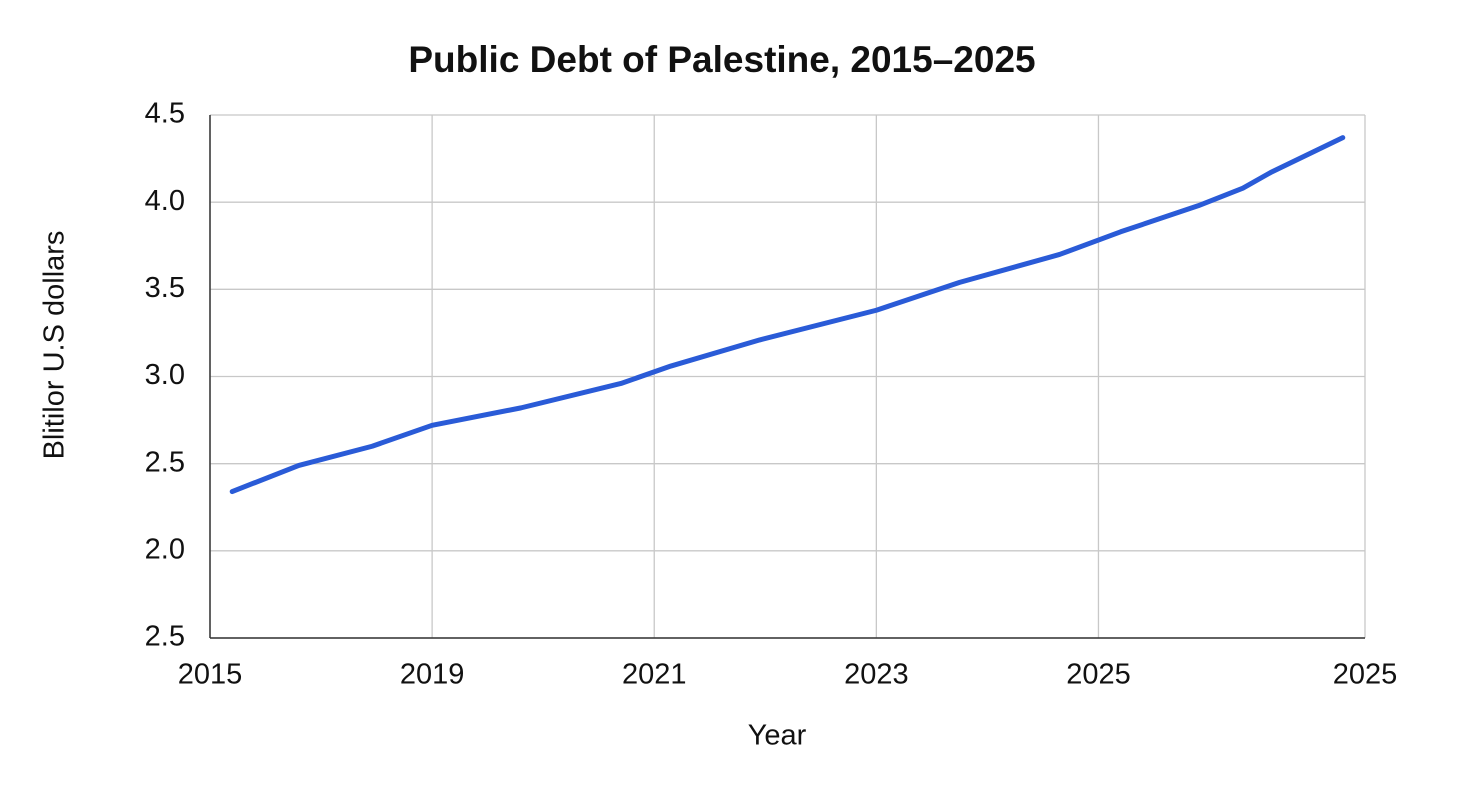  What do you see at coordinates (777, 736) in the screenshot?
I see `x-axis-label: Year` at bounding box center [777, 736].